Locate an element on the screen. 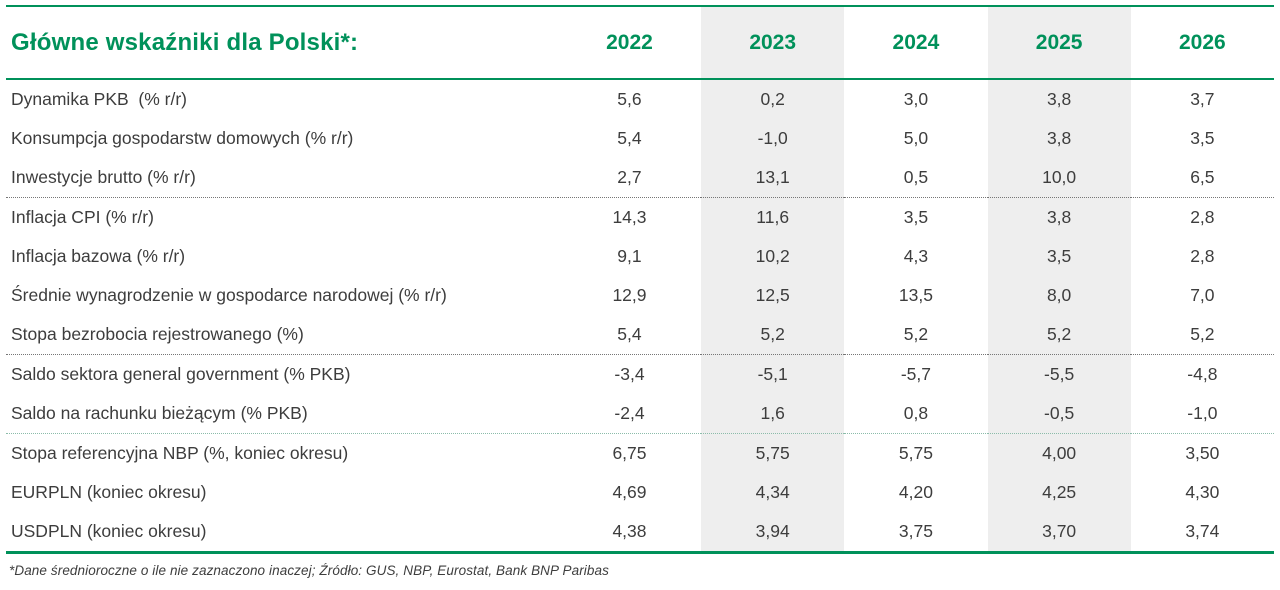  value-cell-2026: -1,0 is located at coordinates (1202, 413).